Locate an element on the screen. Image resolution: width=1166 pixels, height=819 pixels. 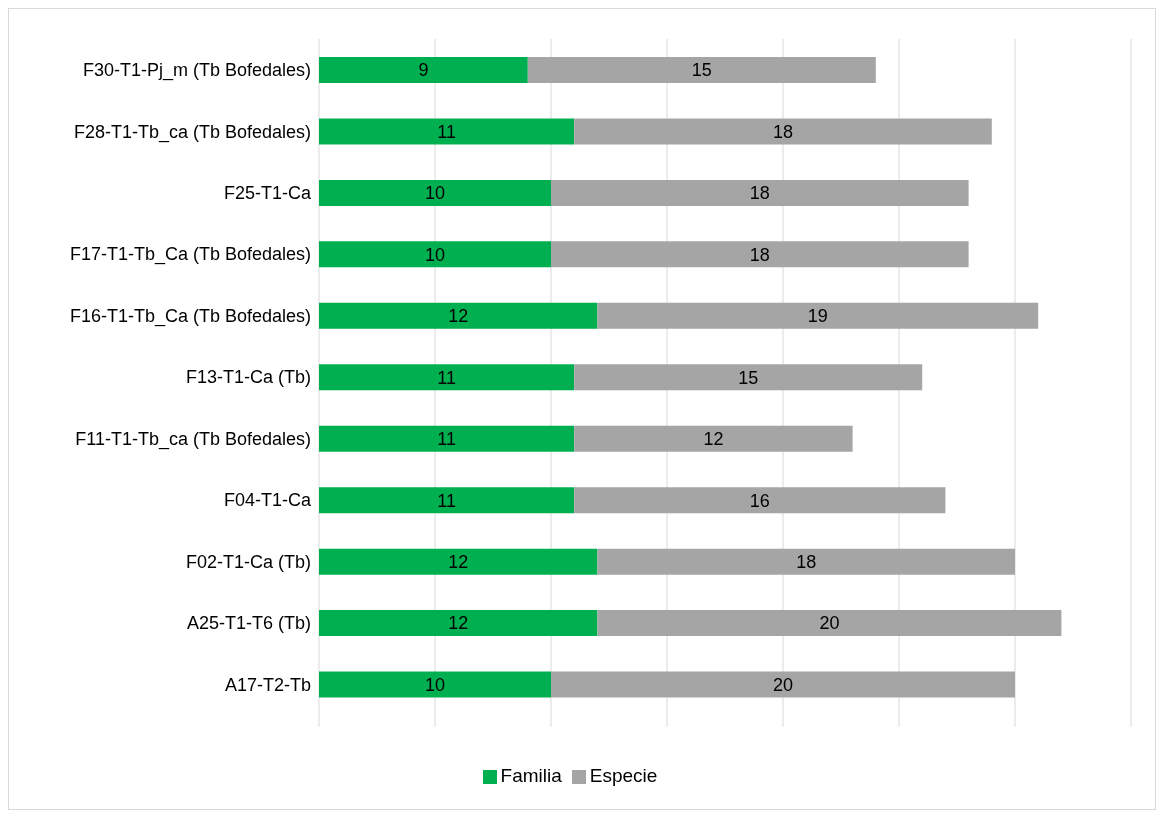
y-tick-label: F25-T1-Ca is located at coordinates (267, 193).